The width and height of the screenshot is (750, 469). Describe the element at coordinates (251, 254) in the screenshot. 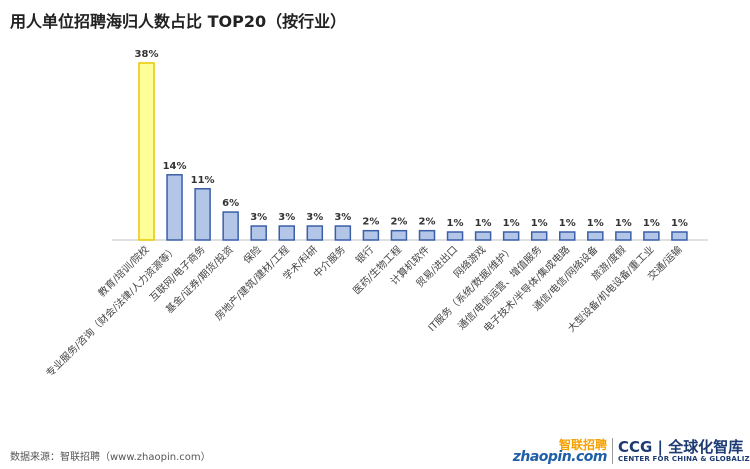

I see `category-label-4: 保险` at that location.